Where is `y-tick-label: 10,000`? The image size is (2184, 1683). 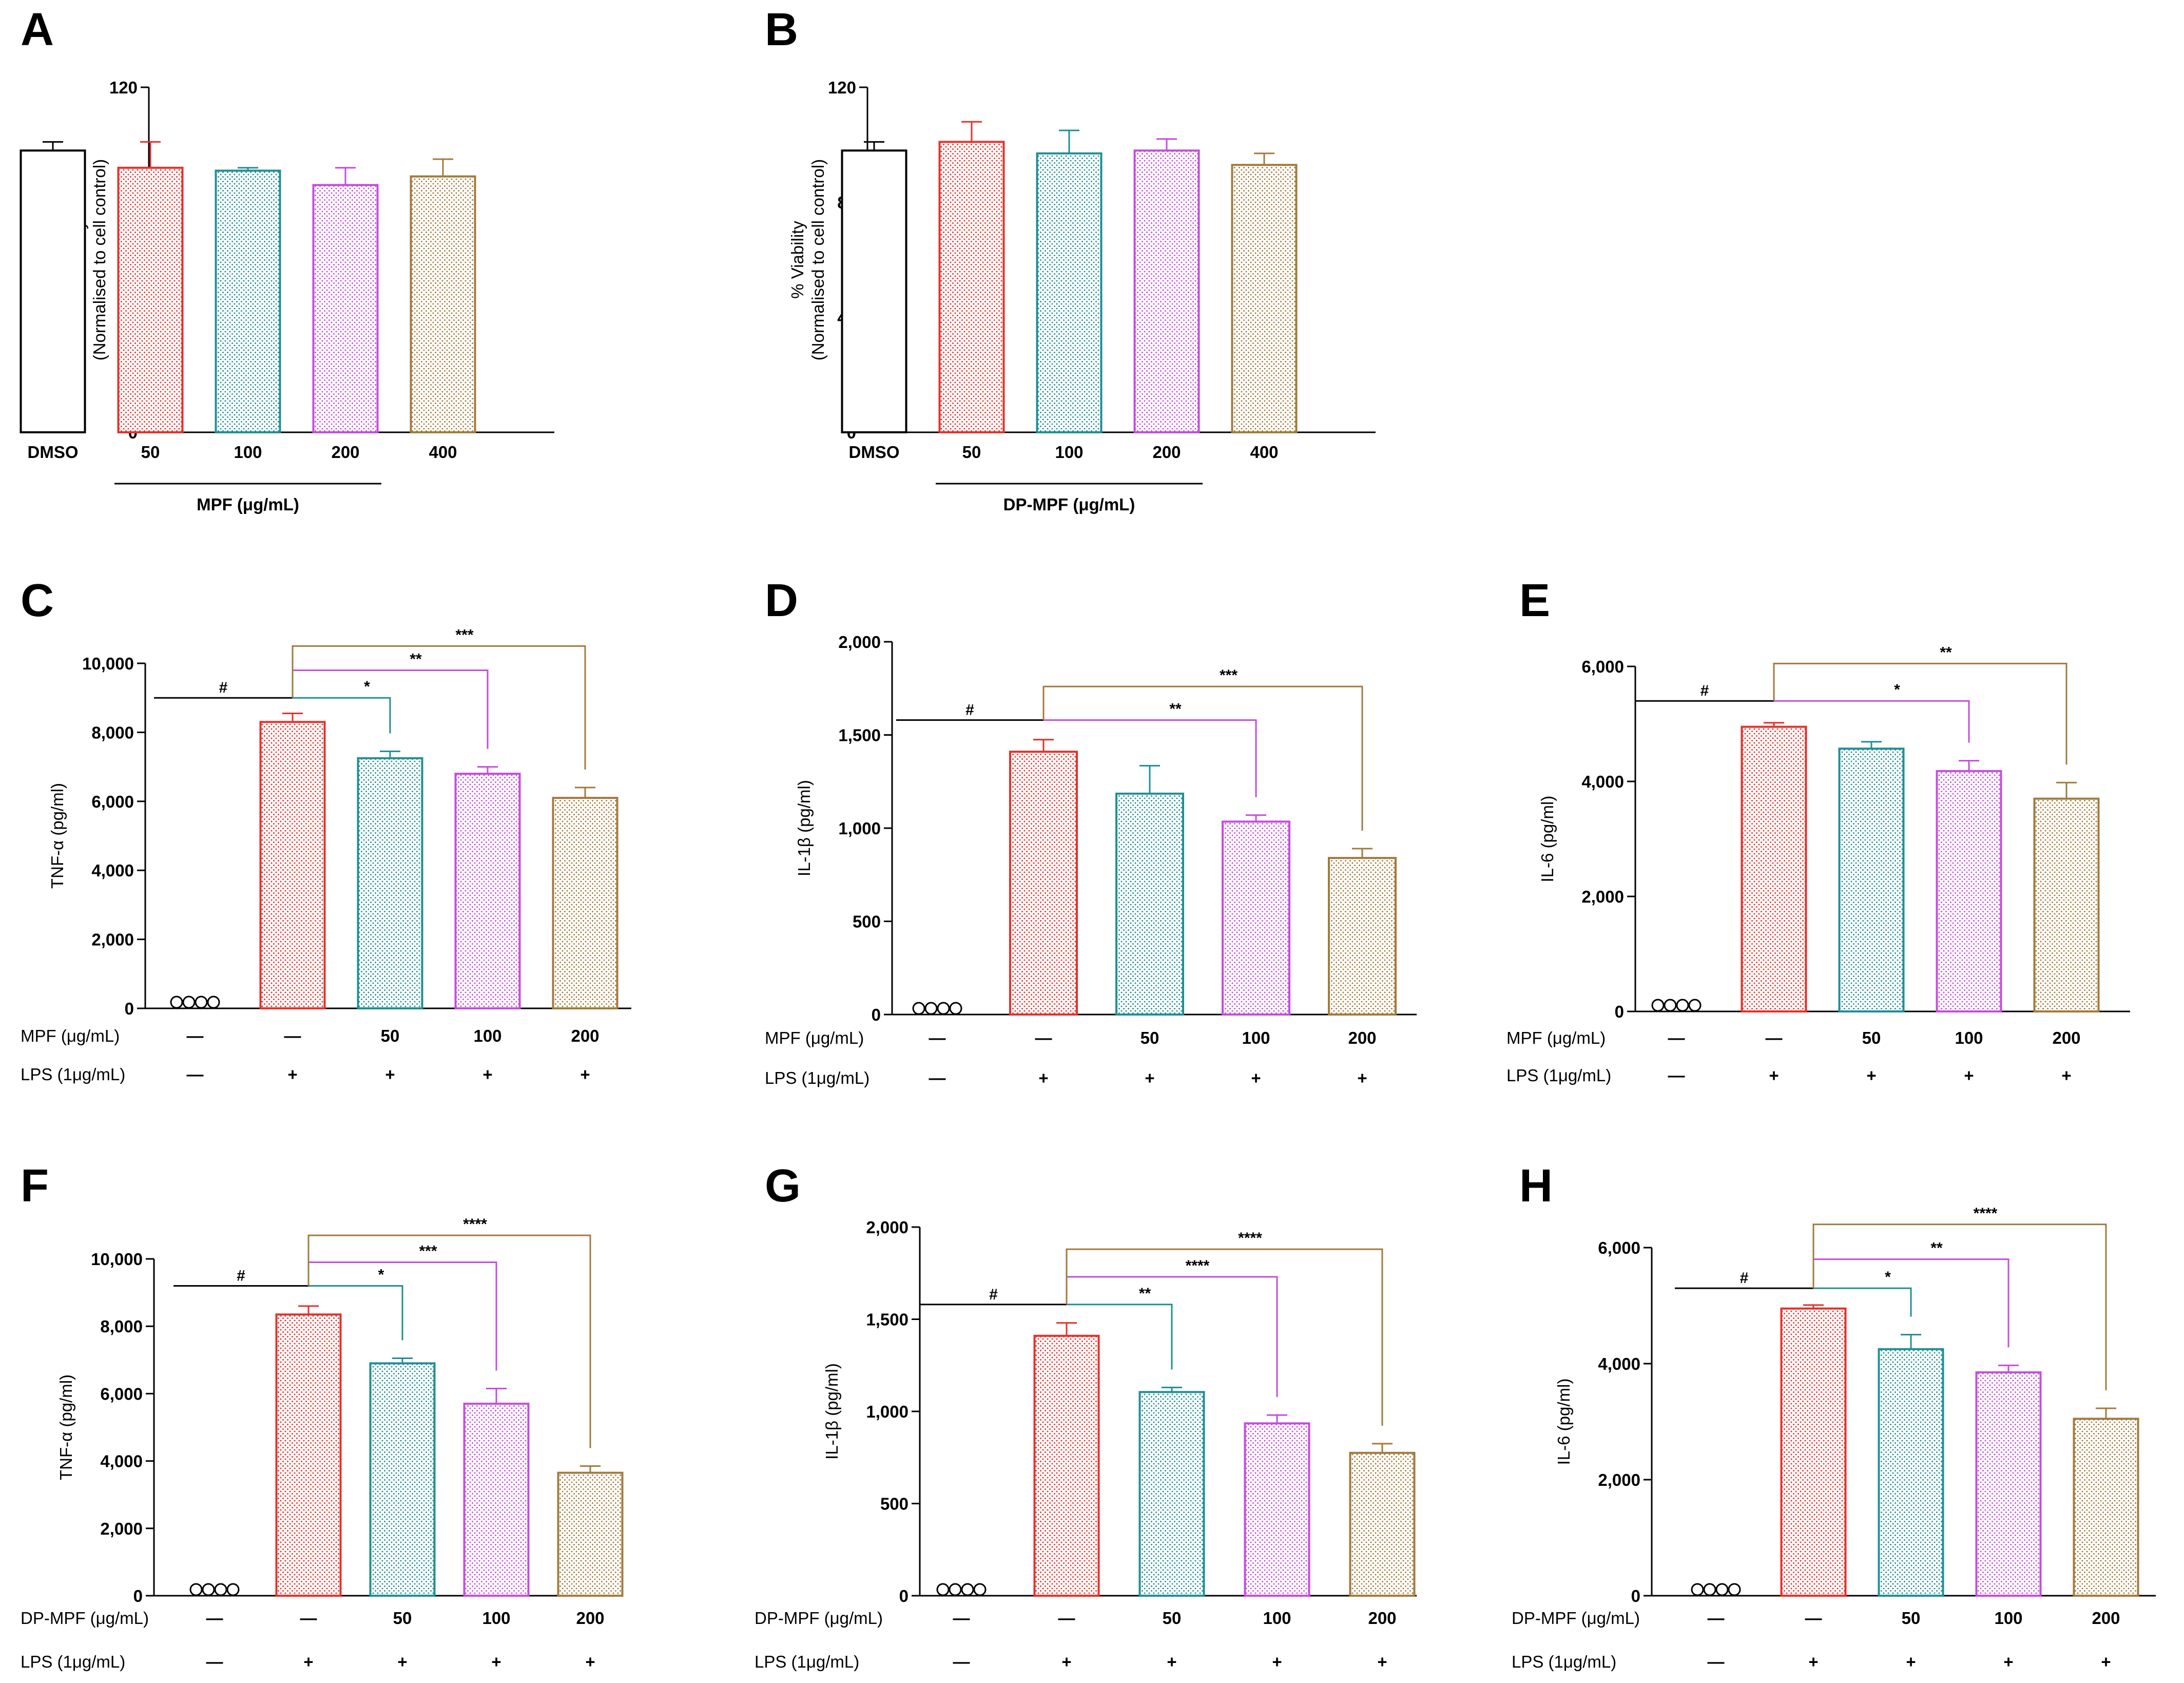 y-tick-label: 10,000 is located at coordinates (108, 663).